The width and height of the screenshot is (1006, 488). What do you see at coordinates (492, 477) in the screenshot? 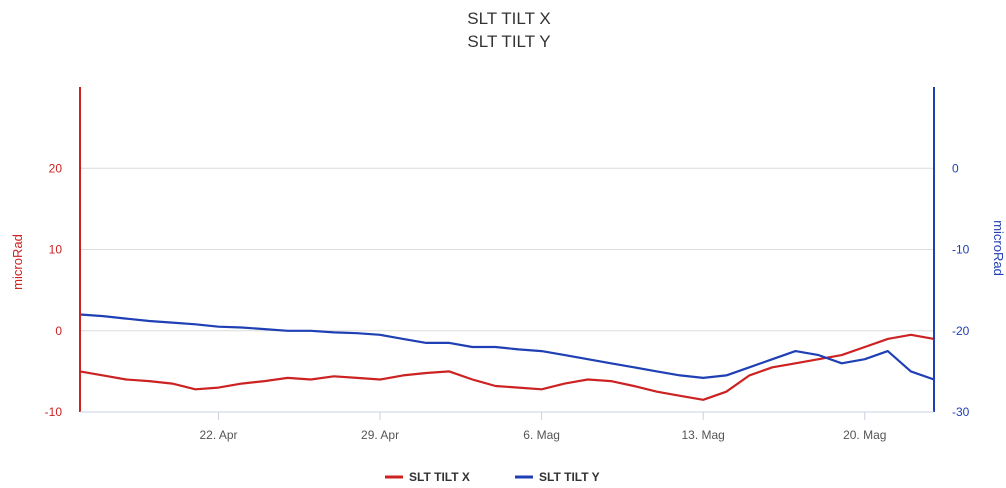
I see `legend: SLT TILT X SLT TILT Y` at bounding box center [492, 477].